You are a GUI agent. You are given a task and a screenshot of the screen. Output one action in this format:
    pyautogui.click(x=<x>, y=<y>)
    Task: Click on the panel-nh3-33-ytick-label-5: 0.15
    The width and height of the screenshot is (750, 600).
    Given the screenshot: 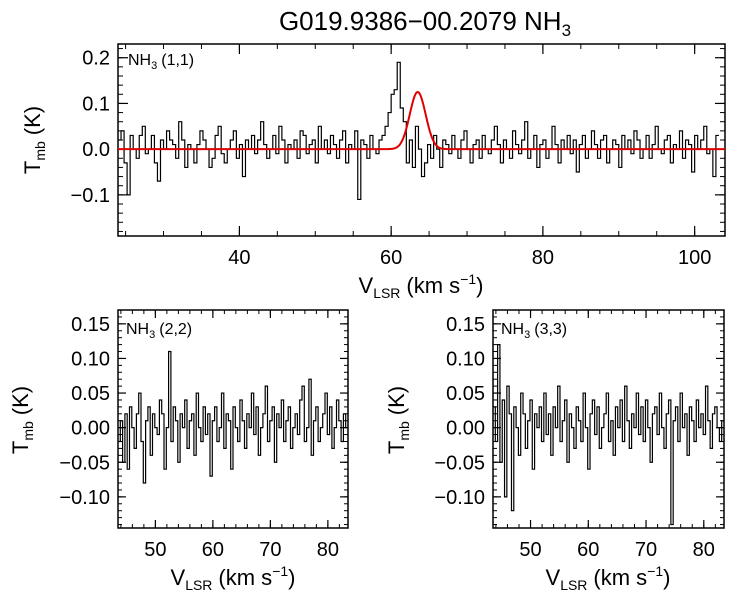 What is the action you would take?
    pyautogui.click(x=465, y=325)
    